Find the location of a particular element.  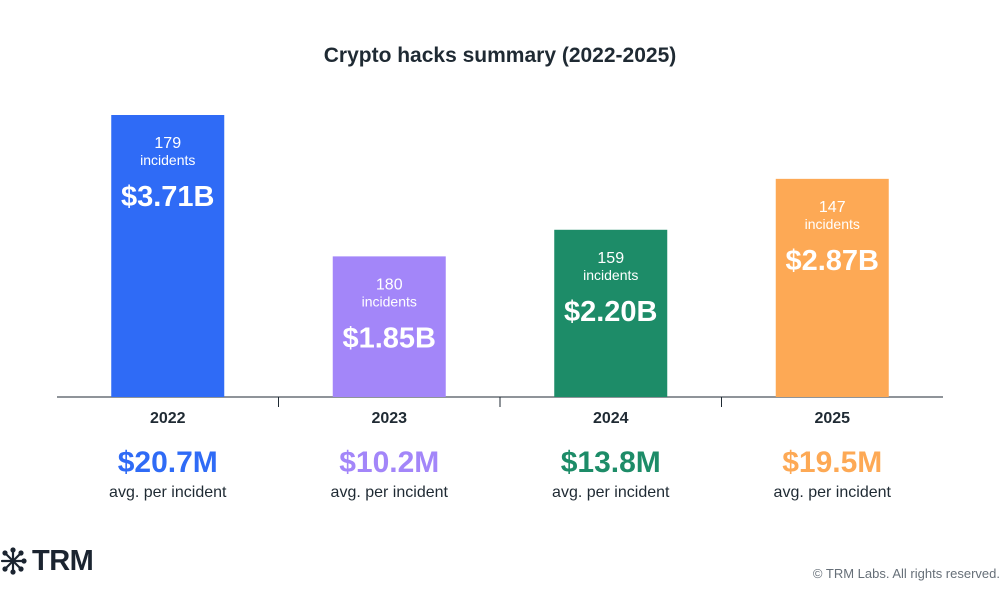

bar-incident-count: 159 is located at coordinates (610, 258).